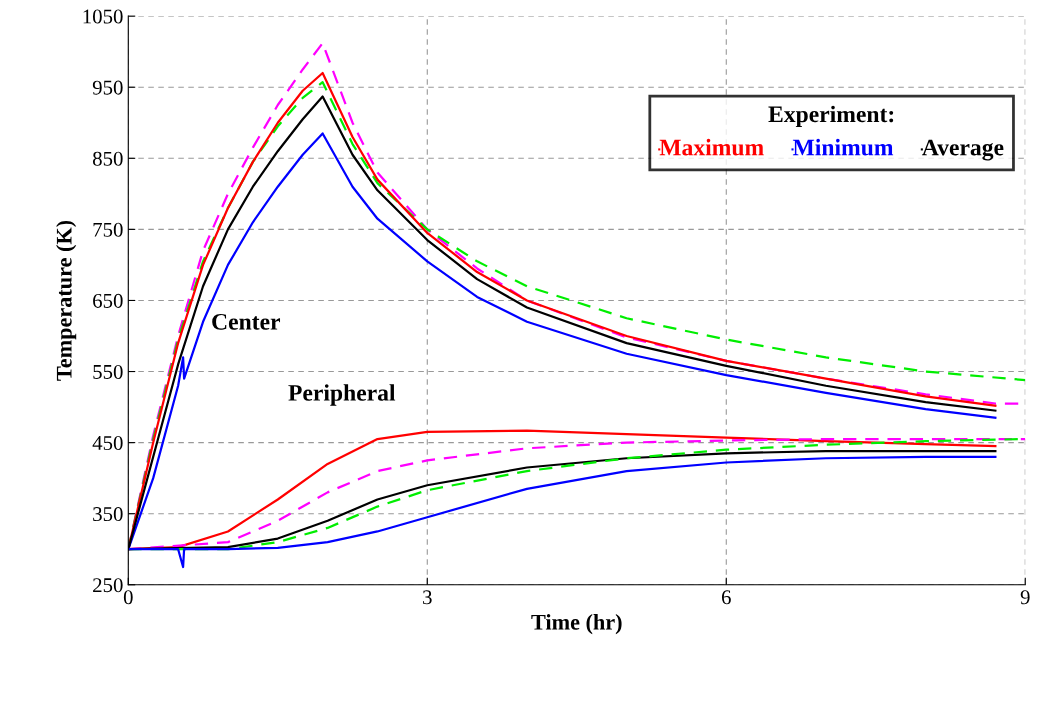 The image size is (1043, 702). What do you see at coordinates (576, 624) in the screenshot?
I see `x-axis-title: Time (hr)` at bounding box center [576, 624].